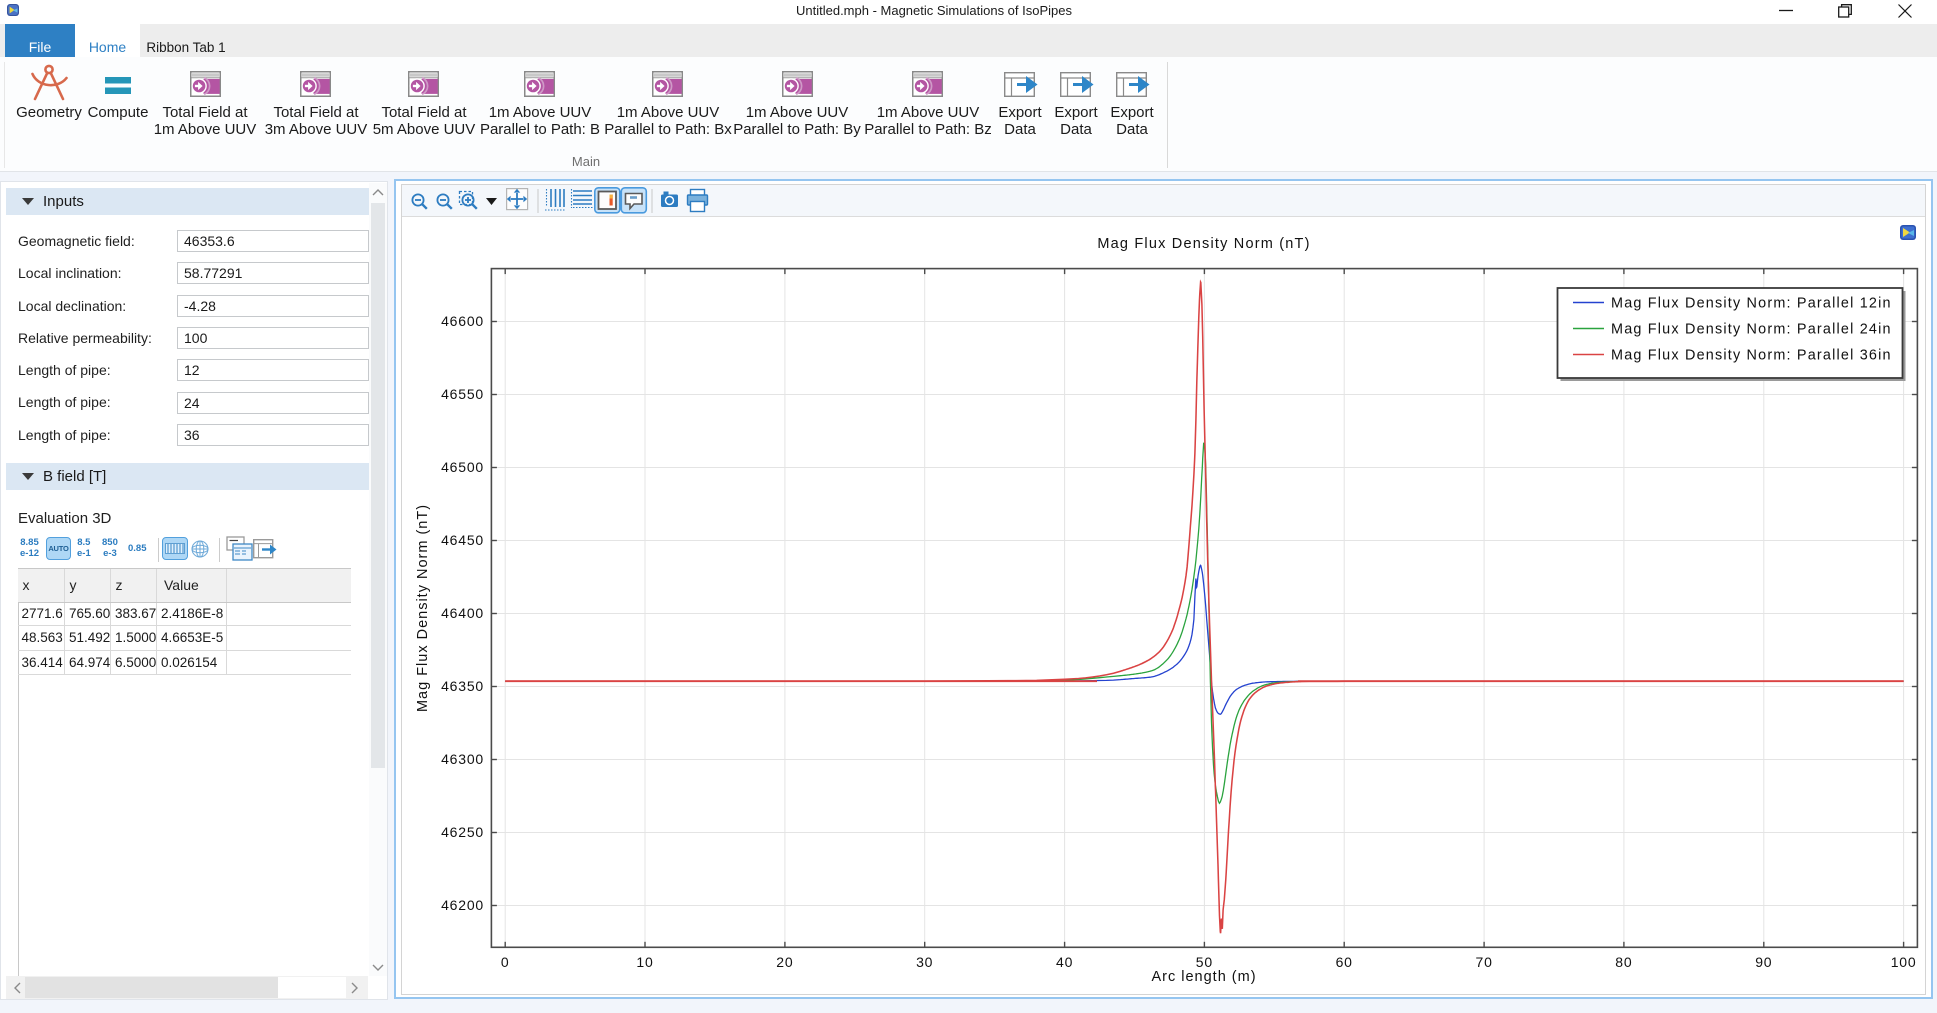  I want to click on svg-text: 50, so click(1204, 962).